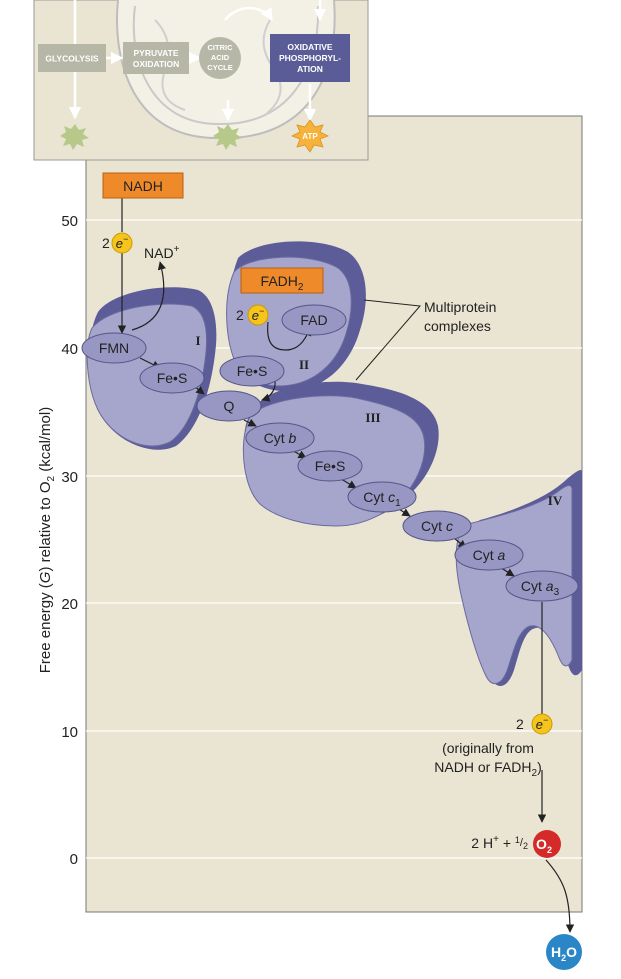 The image size is (621, 979). Describe the element at coordinates (74, 859) in the screenshot. I see `tick-0: 0` at that location.